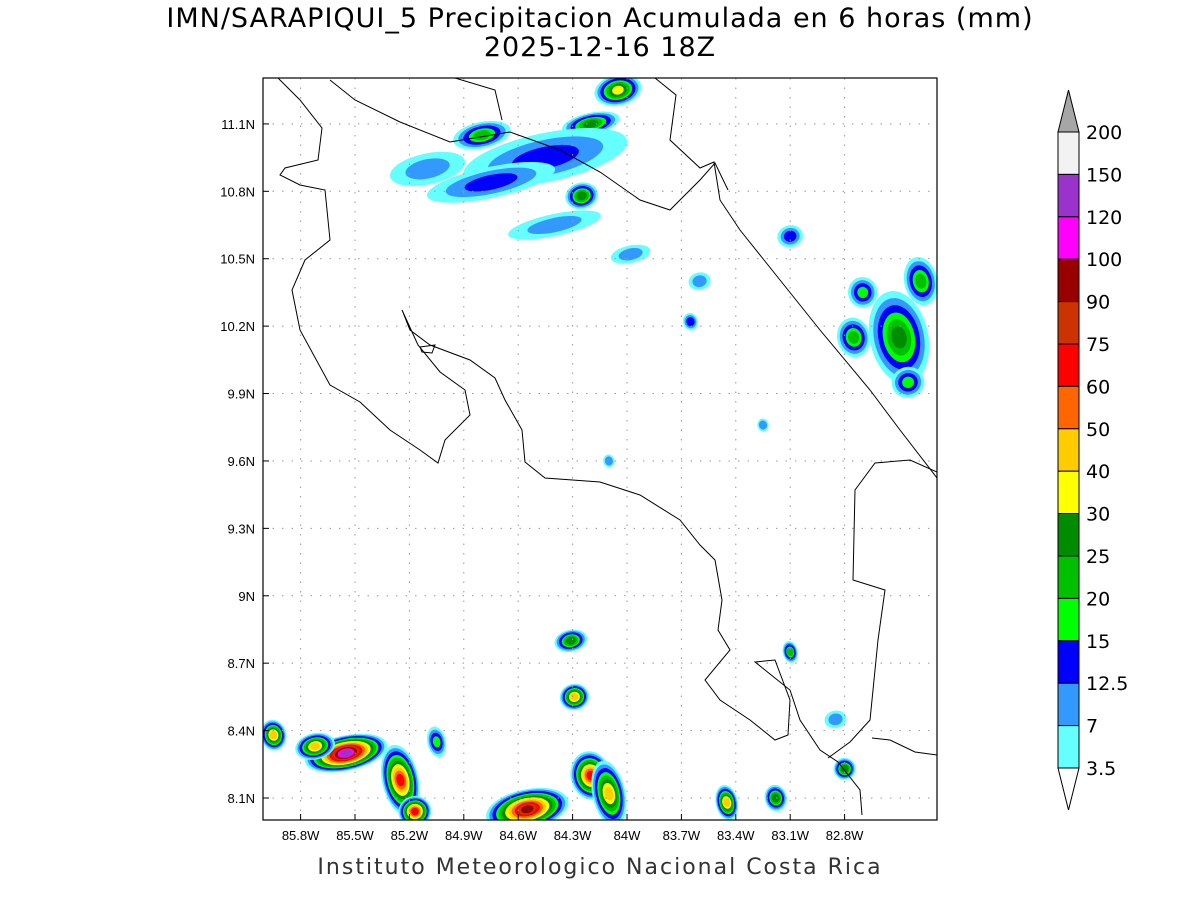 This screenshot has height=900, width=1200. I want to click on lat-tick-label: 9.6N, so click(241, 461).